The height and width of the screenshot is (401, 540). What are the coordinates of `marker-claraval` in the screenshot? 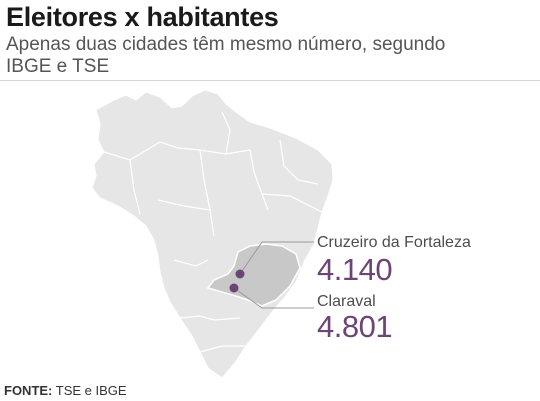 It's located at (234, 288).